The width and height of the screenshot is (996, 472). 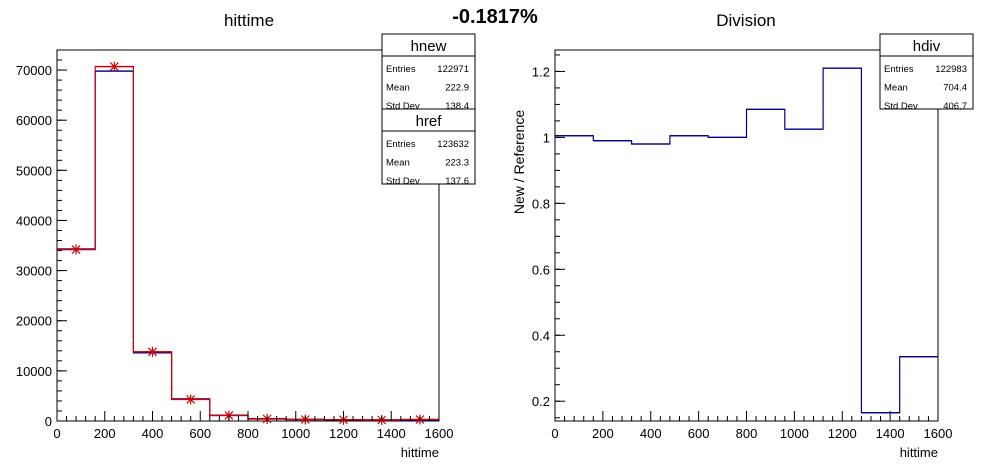 What do you see at coordinates (495, 17) in the screenshot?
I see `percent-difference-label: -0.1817%` at bounding box center [495, 17].